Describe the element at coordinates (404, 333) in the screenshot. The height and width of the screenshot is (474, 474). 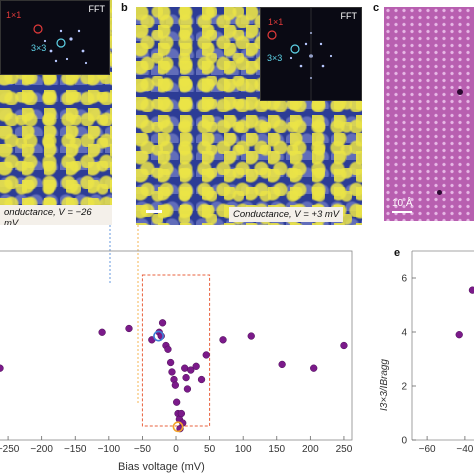
I see `y-tick-label: 4` at that location.